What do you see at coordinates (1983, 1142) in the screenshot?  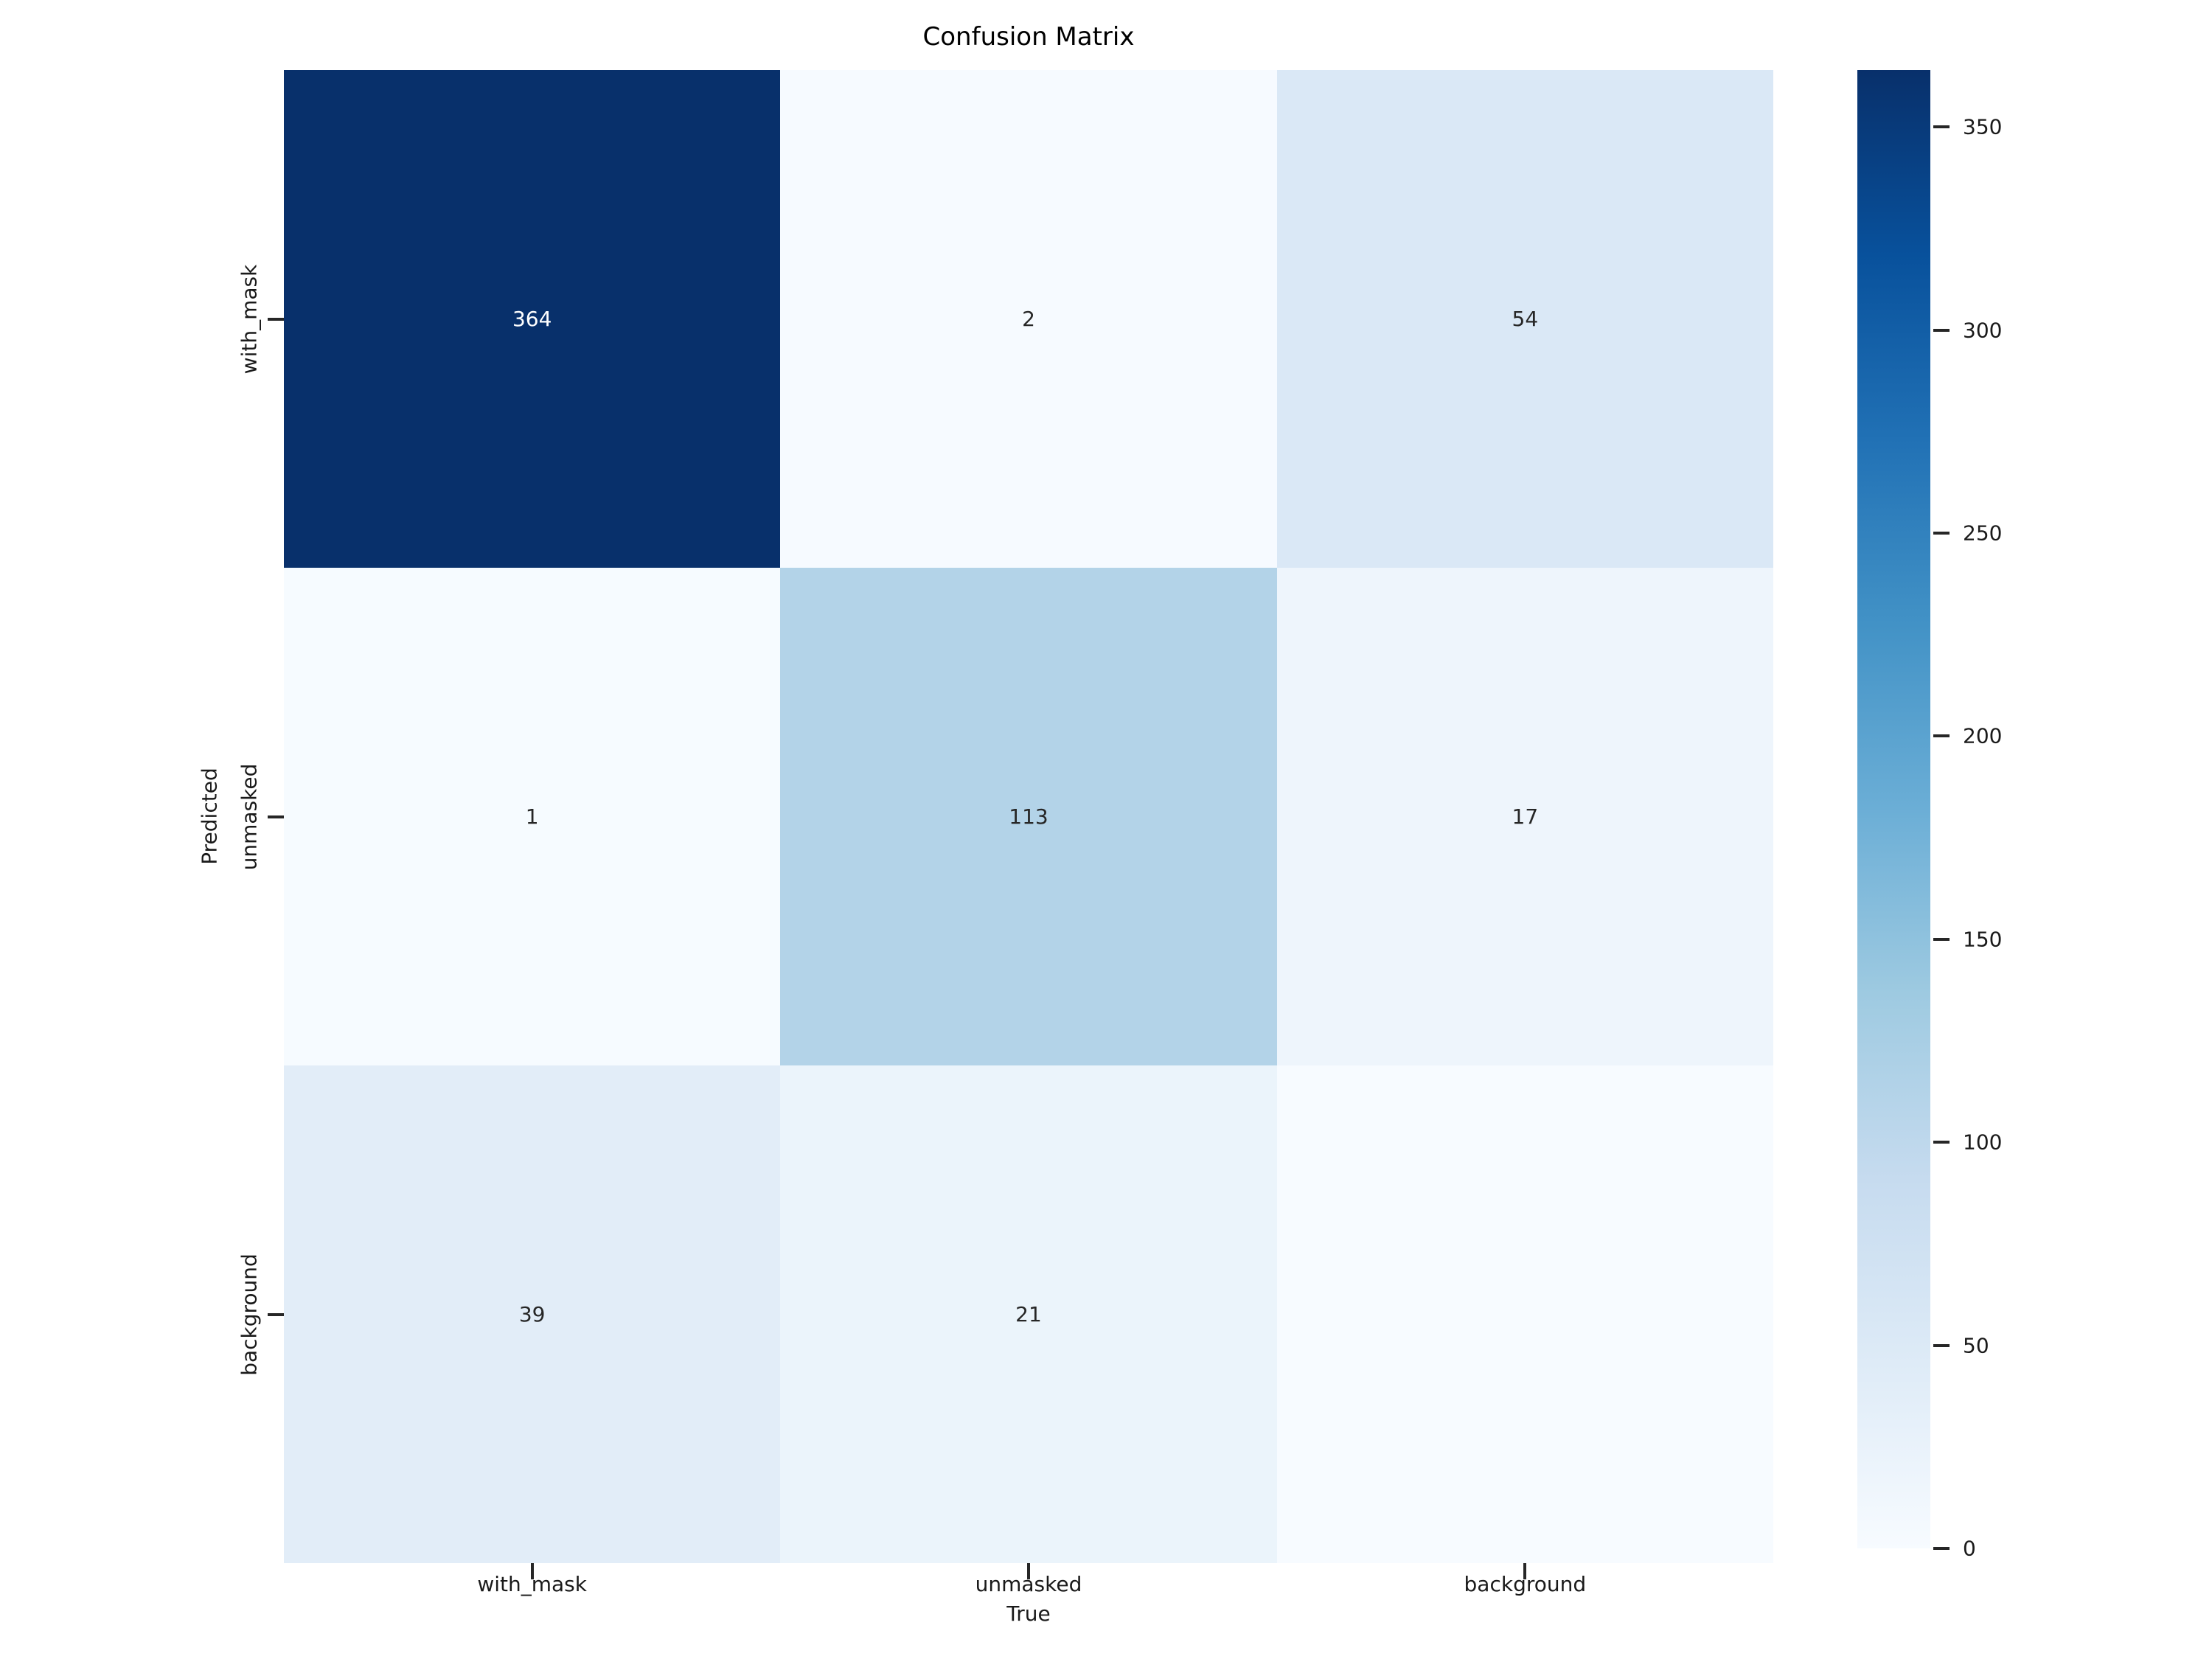 I see `colorbar-tick-label: 100` at bounding box center [1983, 1142].